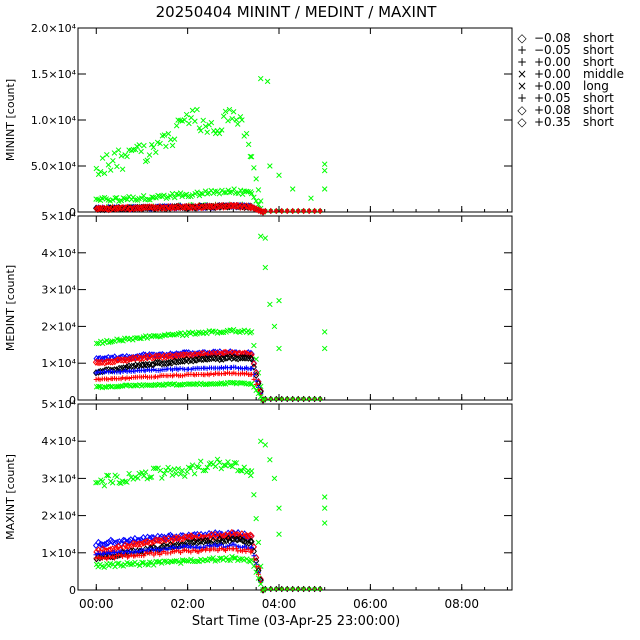 Image resolution: width=640 pixels, height=640 pixels. I want to click on x-tick-label: 04:00, so click(279, 604).